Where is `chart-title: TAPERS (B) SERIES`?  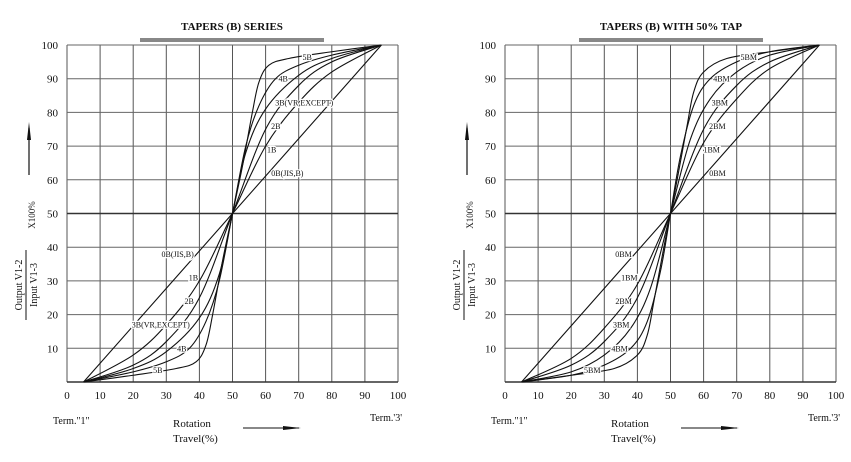
chart-title: TAPERS (B) SERIES is located at coordinates (232, 27).